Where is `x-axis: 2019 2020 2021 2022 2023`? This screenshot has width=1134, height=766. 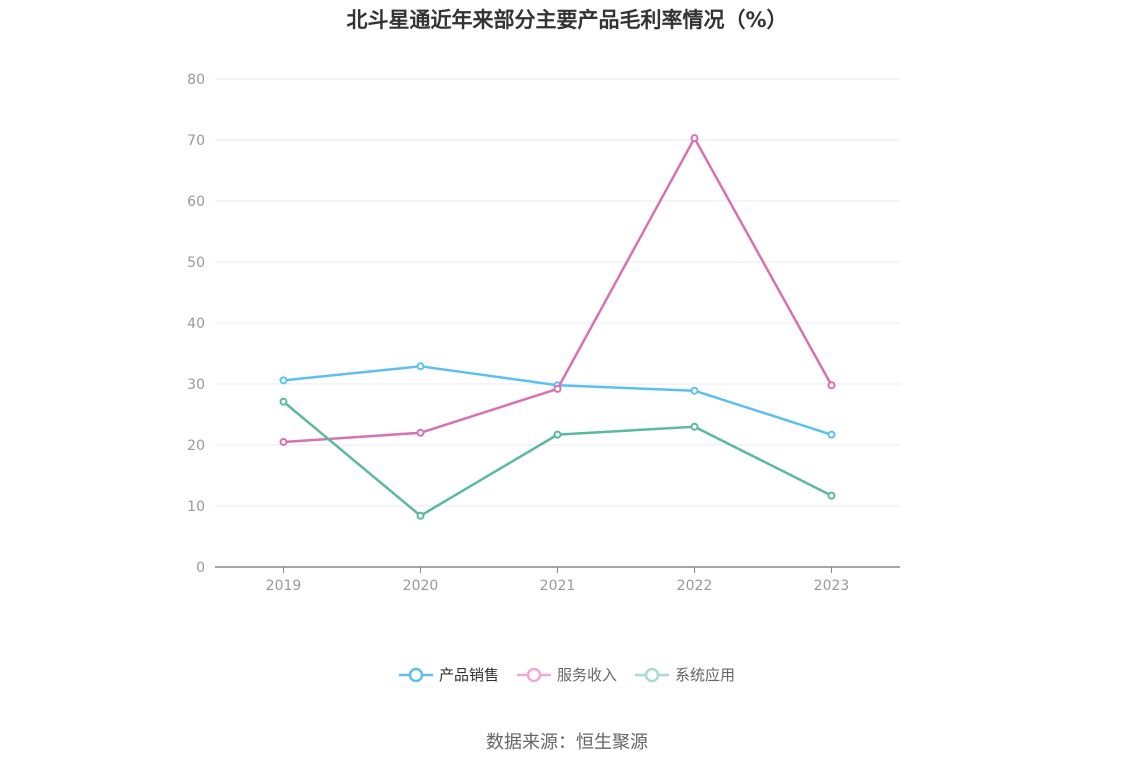
x-axis: 2019 2020 2021 2022 2023 is located at coordinates (557, 580).